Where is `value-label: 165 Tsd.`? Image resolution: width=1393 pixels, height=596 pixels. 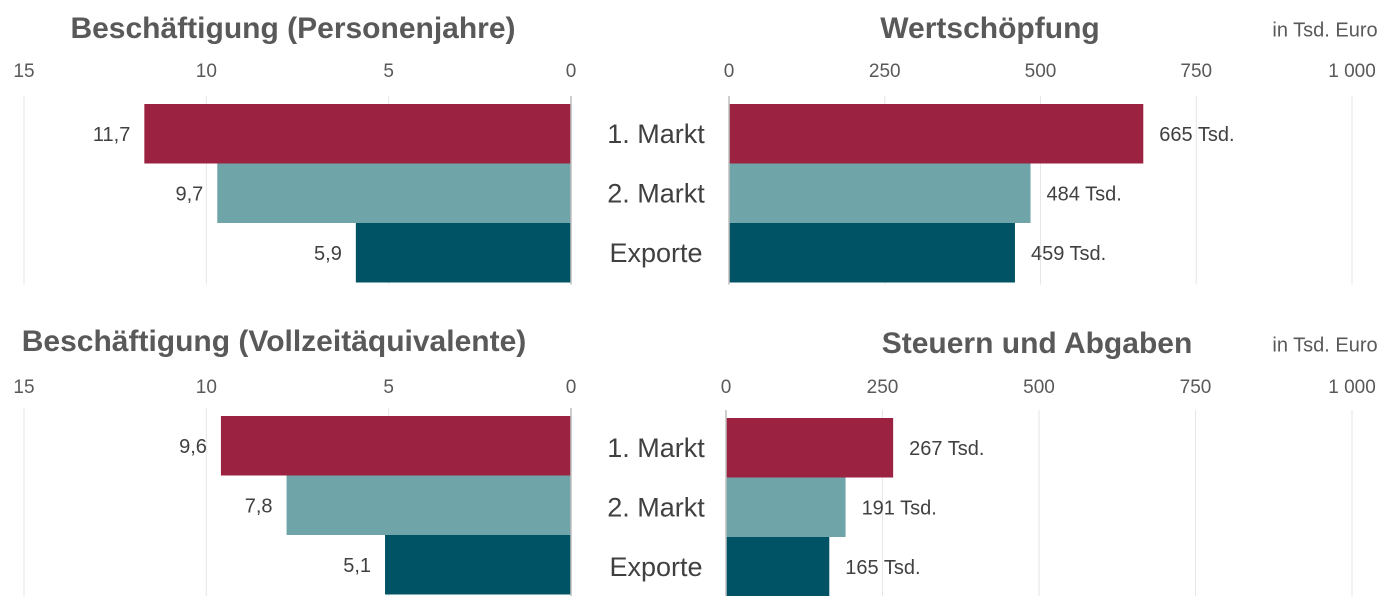 value-label: 165 Tsd. is located at coordinates (882, 568).